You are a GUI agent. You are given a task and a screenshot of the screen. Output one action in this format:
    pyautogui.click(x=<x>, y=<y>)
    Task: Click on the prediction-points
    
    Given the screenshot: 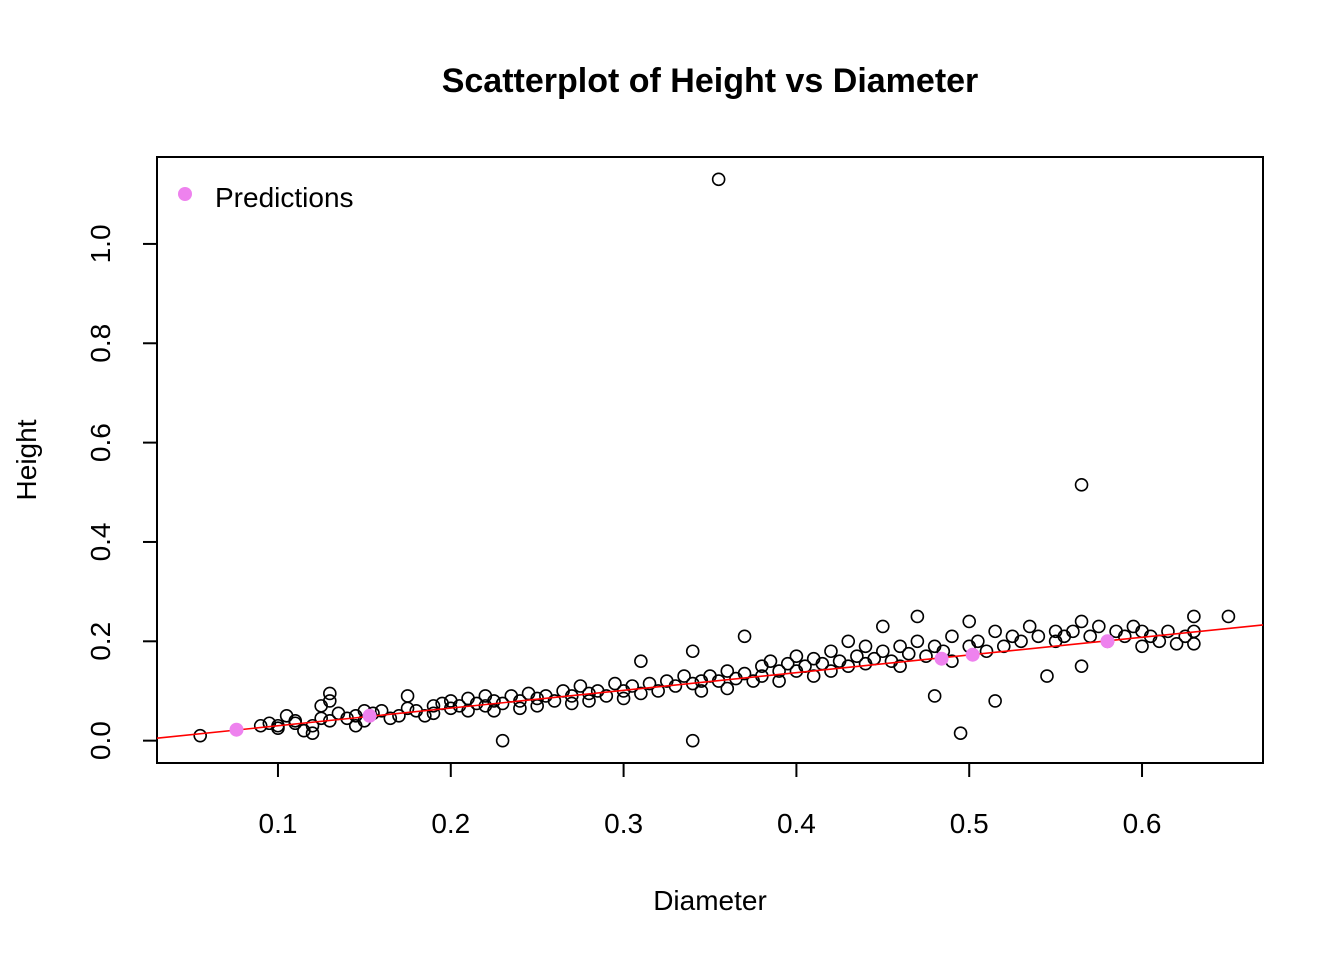 What is the action you would take?
    pyautogui.click(x=672, y=685)
    